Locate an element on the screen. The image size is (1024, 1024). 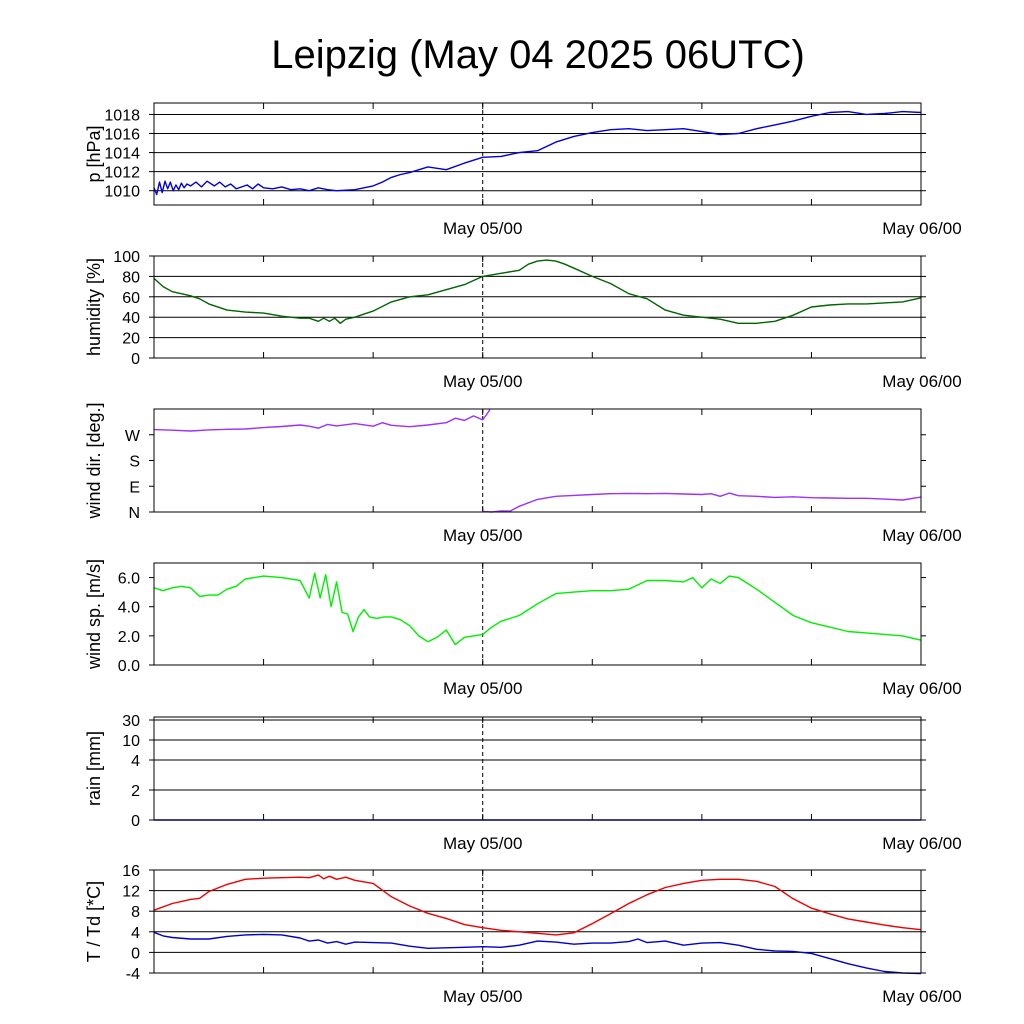
y-axis-label: wind dir. [deg.] is located at coordinates (94, 460).